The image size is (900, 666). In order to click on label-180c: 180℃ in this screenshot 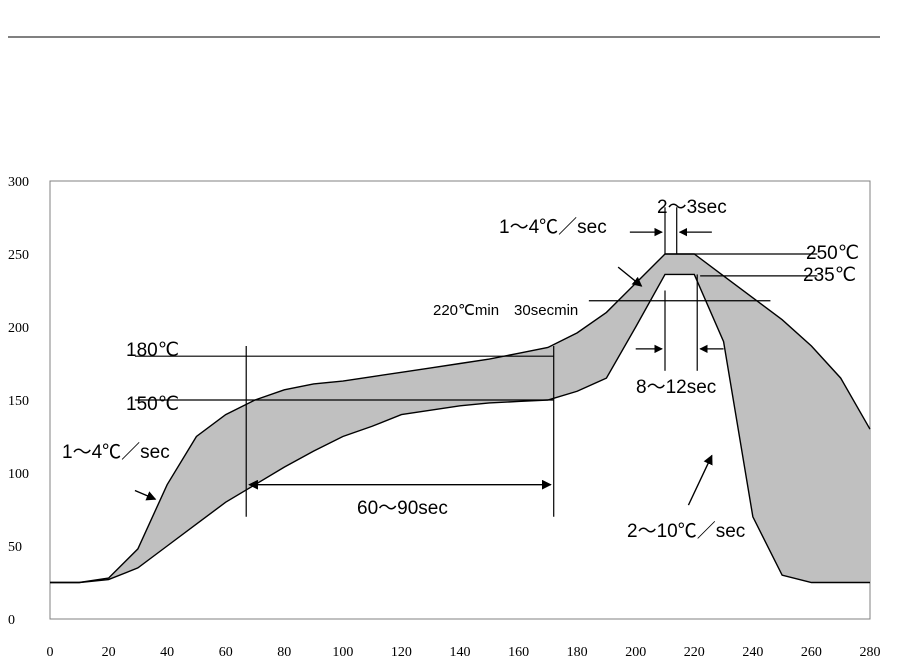, I will do `click(152, 350)`.